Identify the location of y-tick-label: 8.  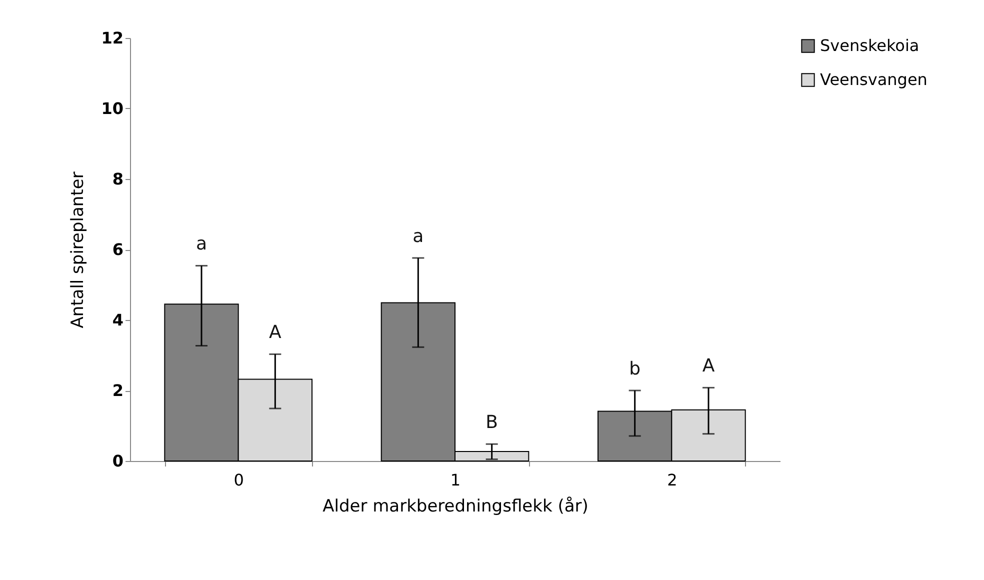
(118, 179).